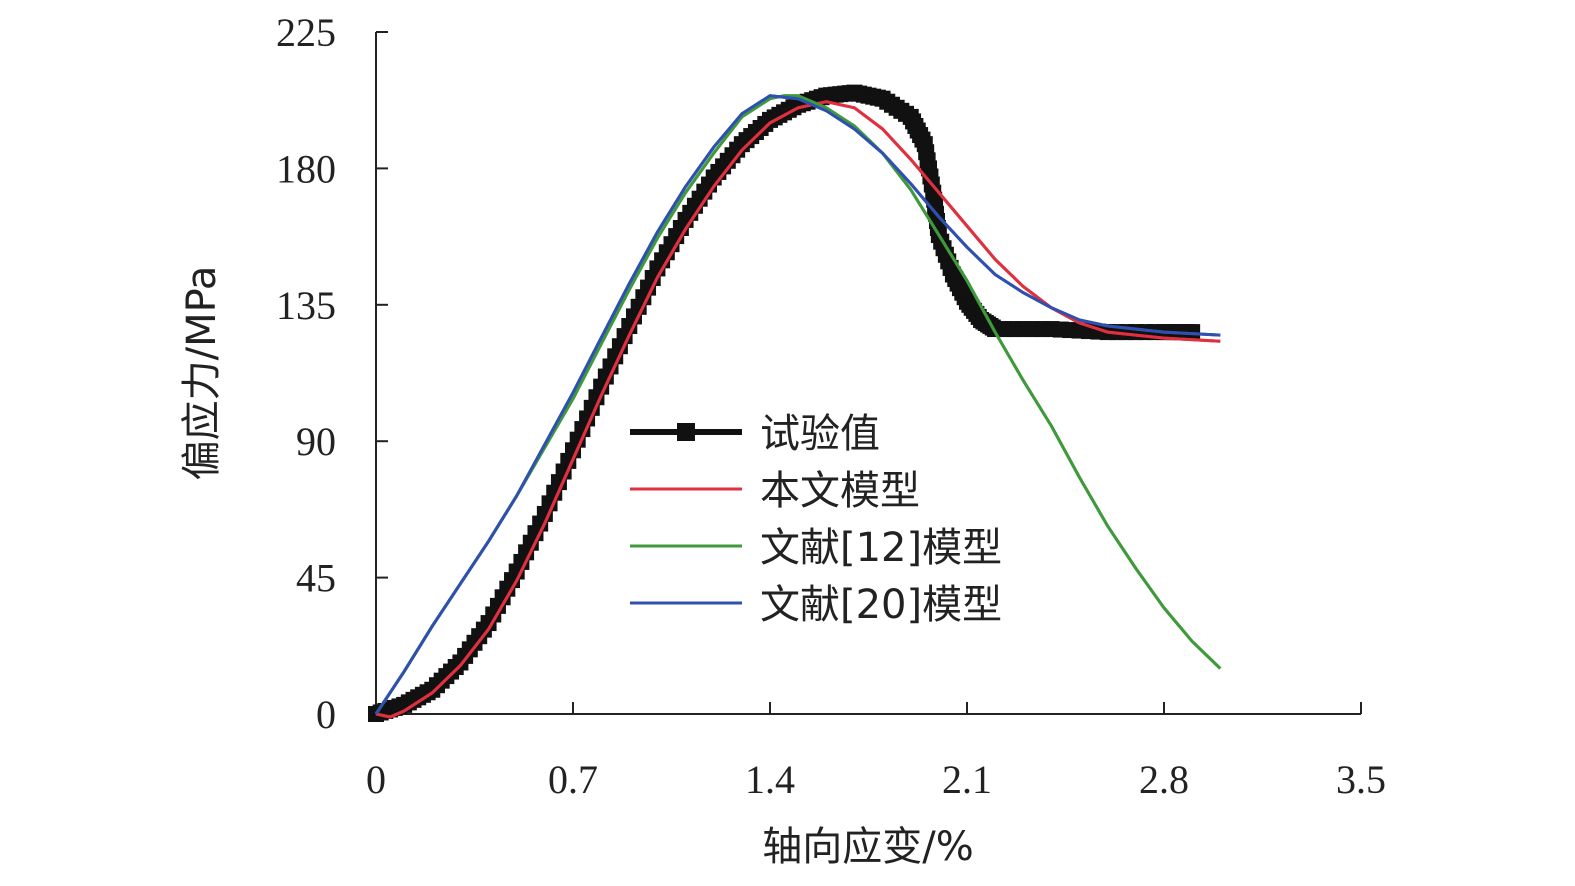  I want to click on y-tick-label: 135, so click(306, 305).